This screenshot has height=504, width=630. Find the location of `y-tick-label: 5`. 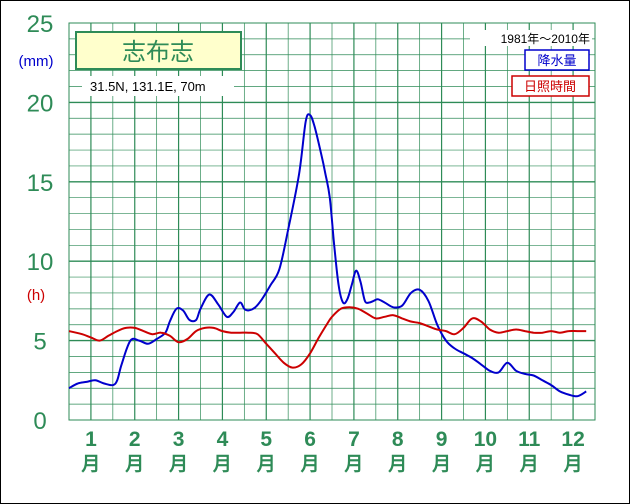

y-tick-label: 5 is located at coordinates (39, 342).